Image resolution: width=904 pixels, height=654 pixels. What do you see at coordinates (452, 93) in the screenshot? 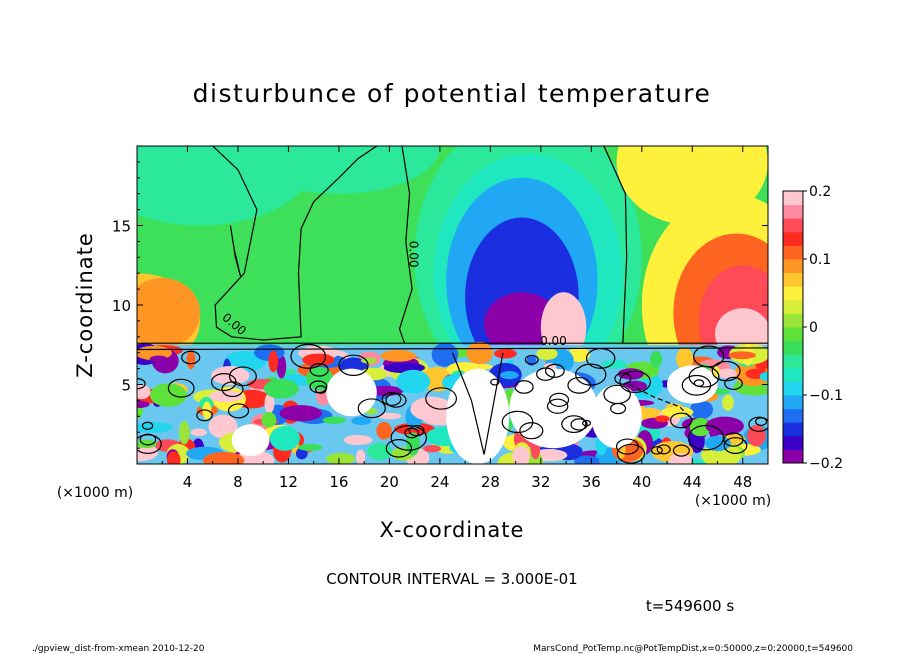
I see `chart-title: disturbunce of potential temperature` at bounding box center [452, 93].